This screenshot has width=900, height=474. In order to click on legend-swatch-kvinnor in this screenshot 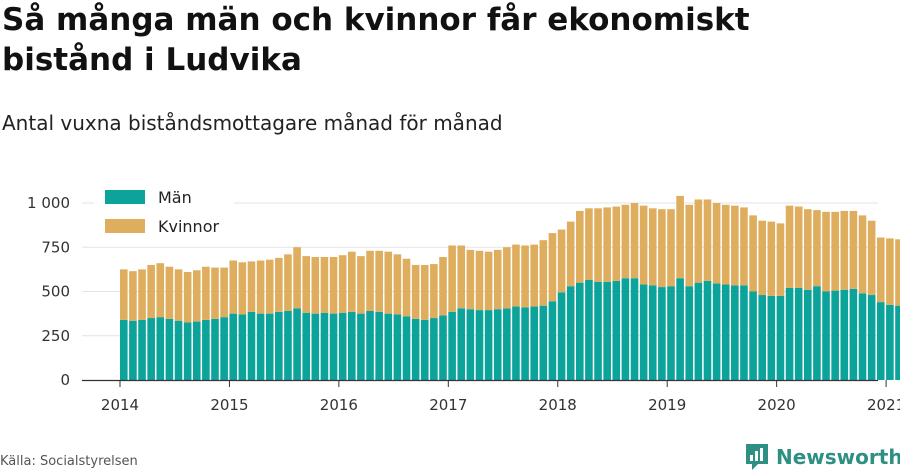, I will do `click(125, 226)`.